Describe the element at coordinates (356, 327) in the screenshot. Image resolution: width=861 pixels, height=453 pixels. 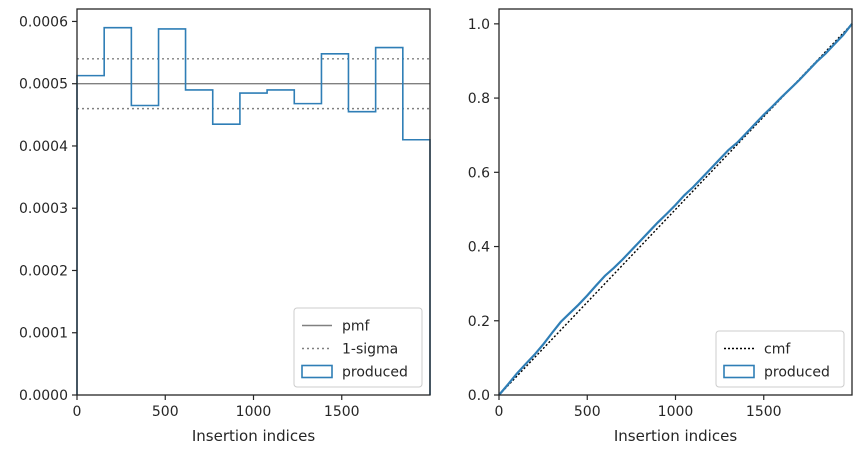
I see `legend-label: pmf` at that location.